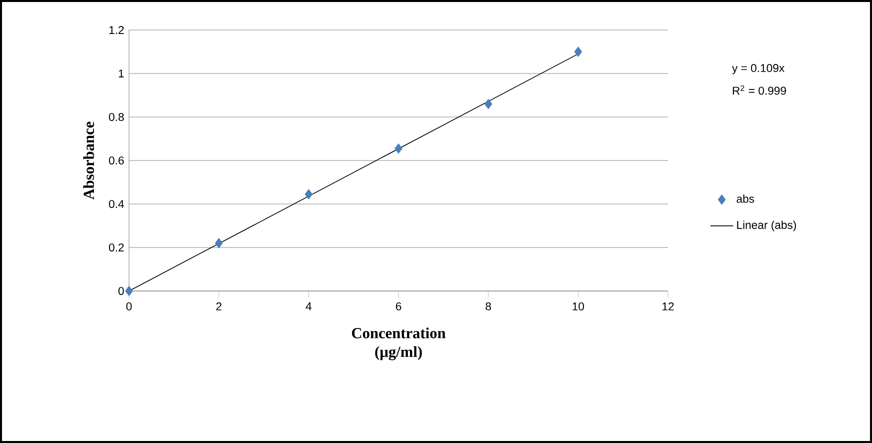  Describe the element at coordinates (766, 226) in the screenshot. I see `legend-label: Linear (abs)` at that location.